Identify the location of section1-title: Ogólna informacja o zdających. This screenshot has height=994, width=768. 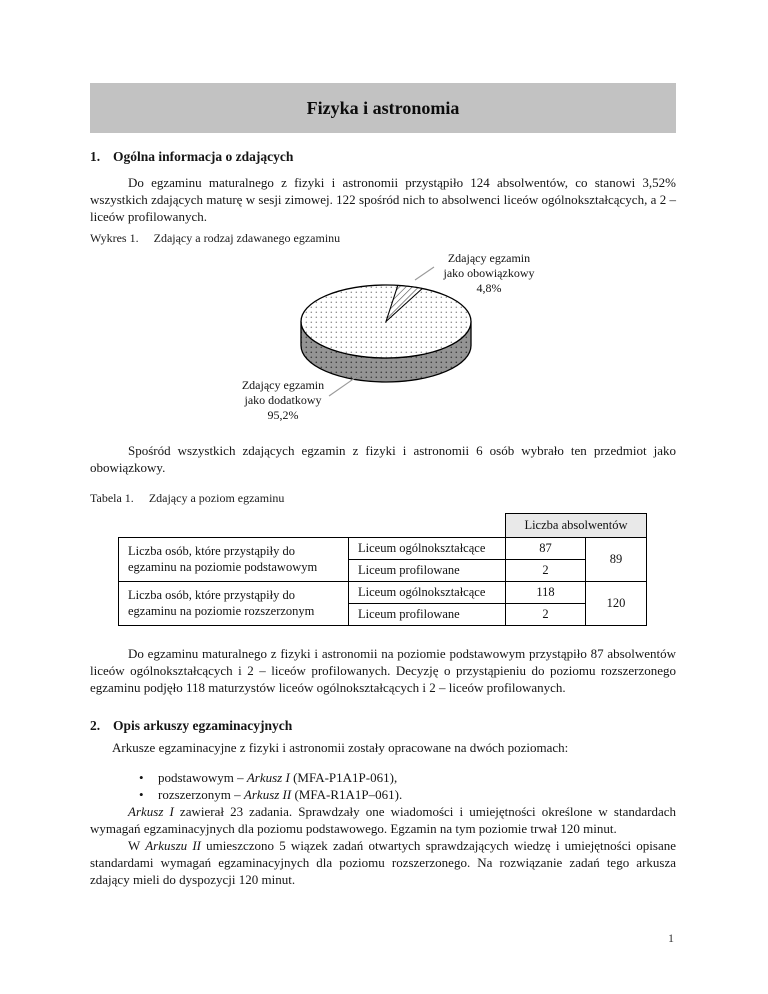
(203, 156).